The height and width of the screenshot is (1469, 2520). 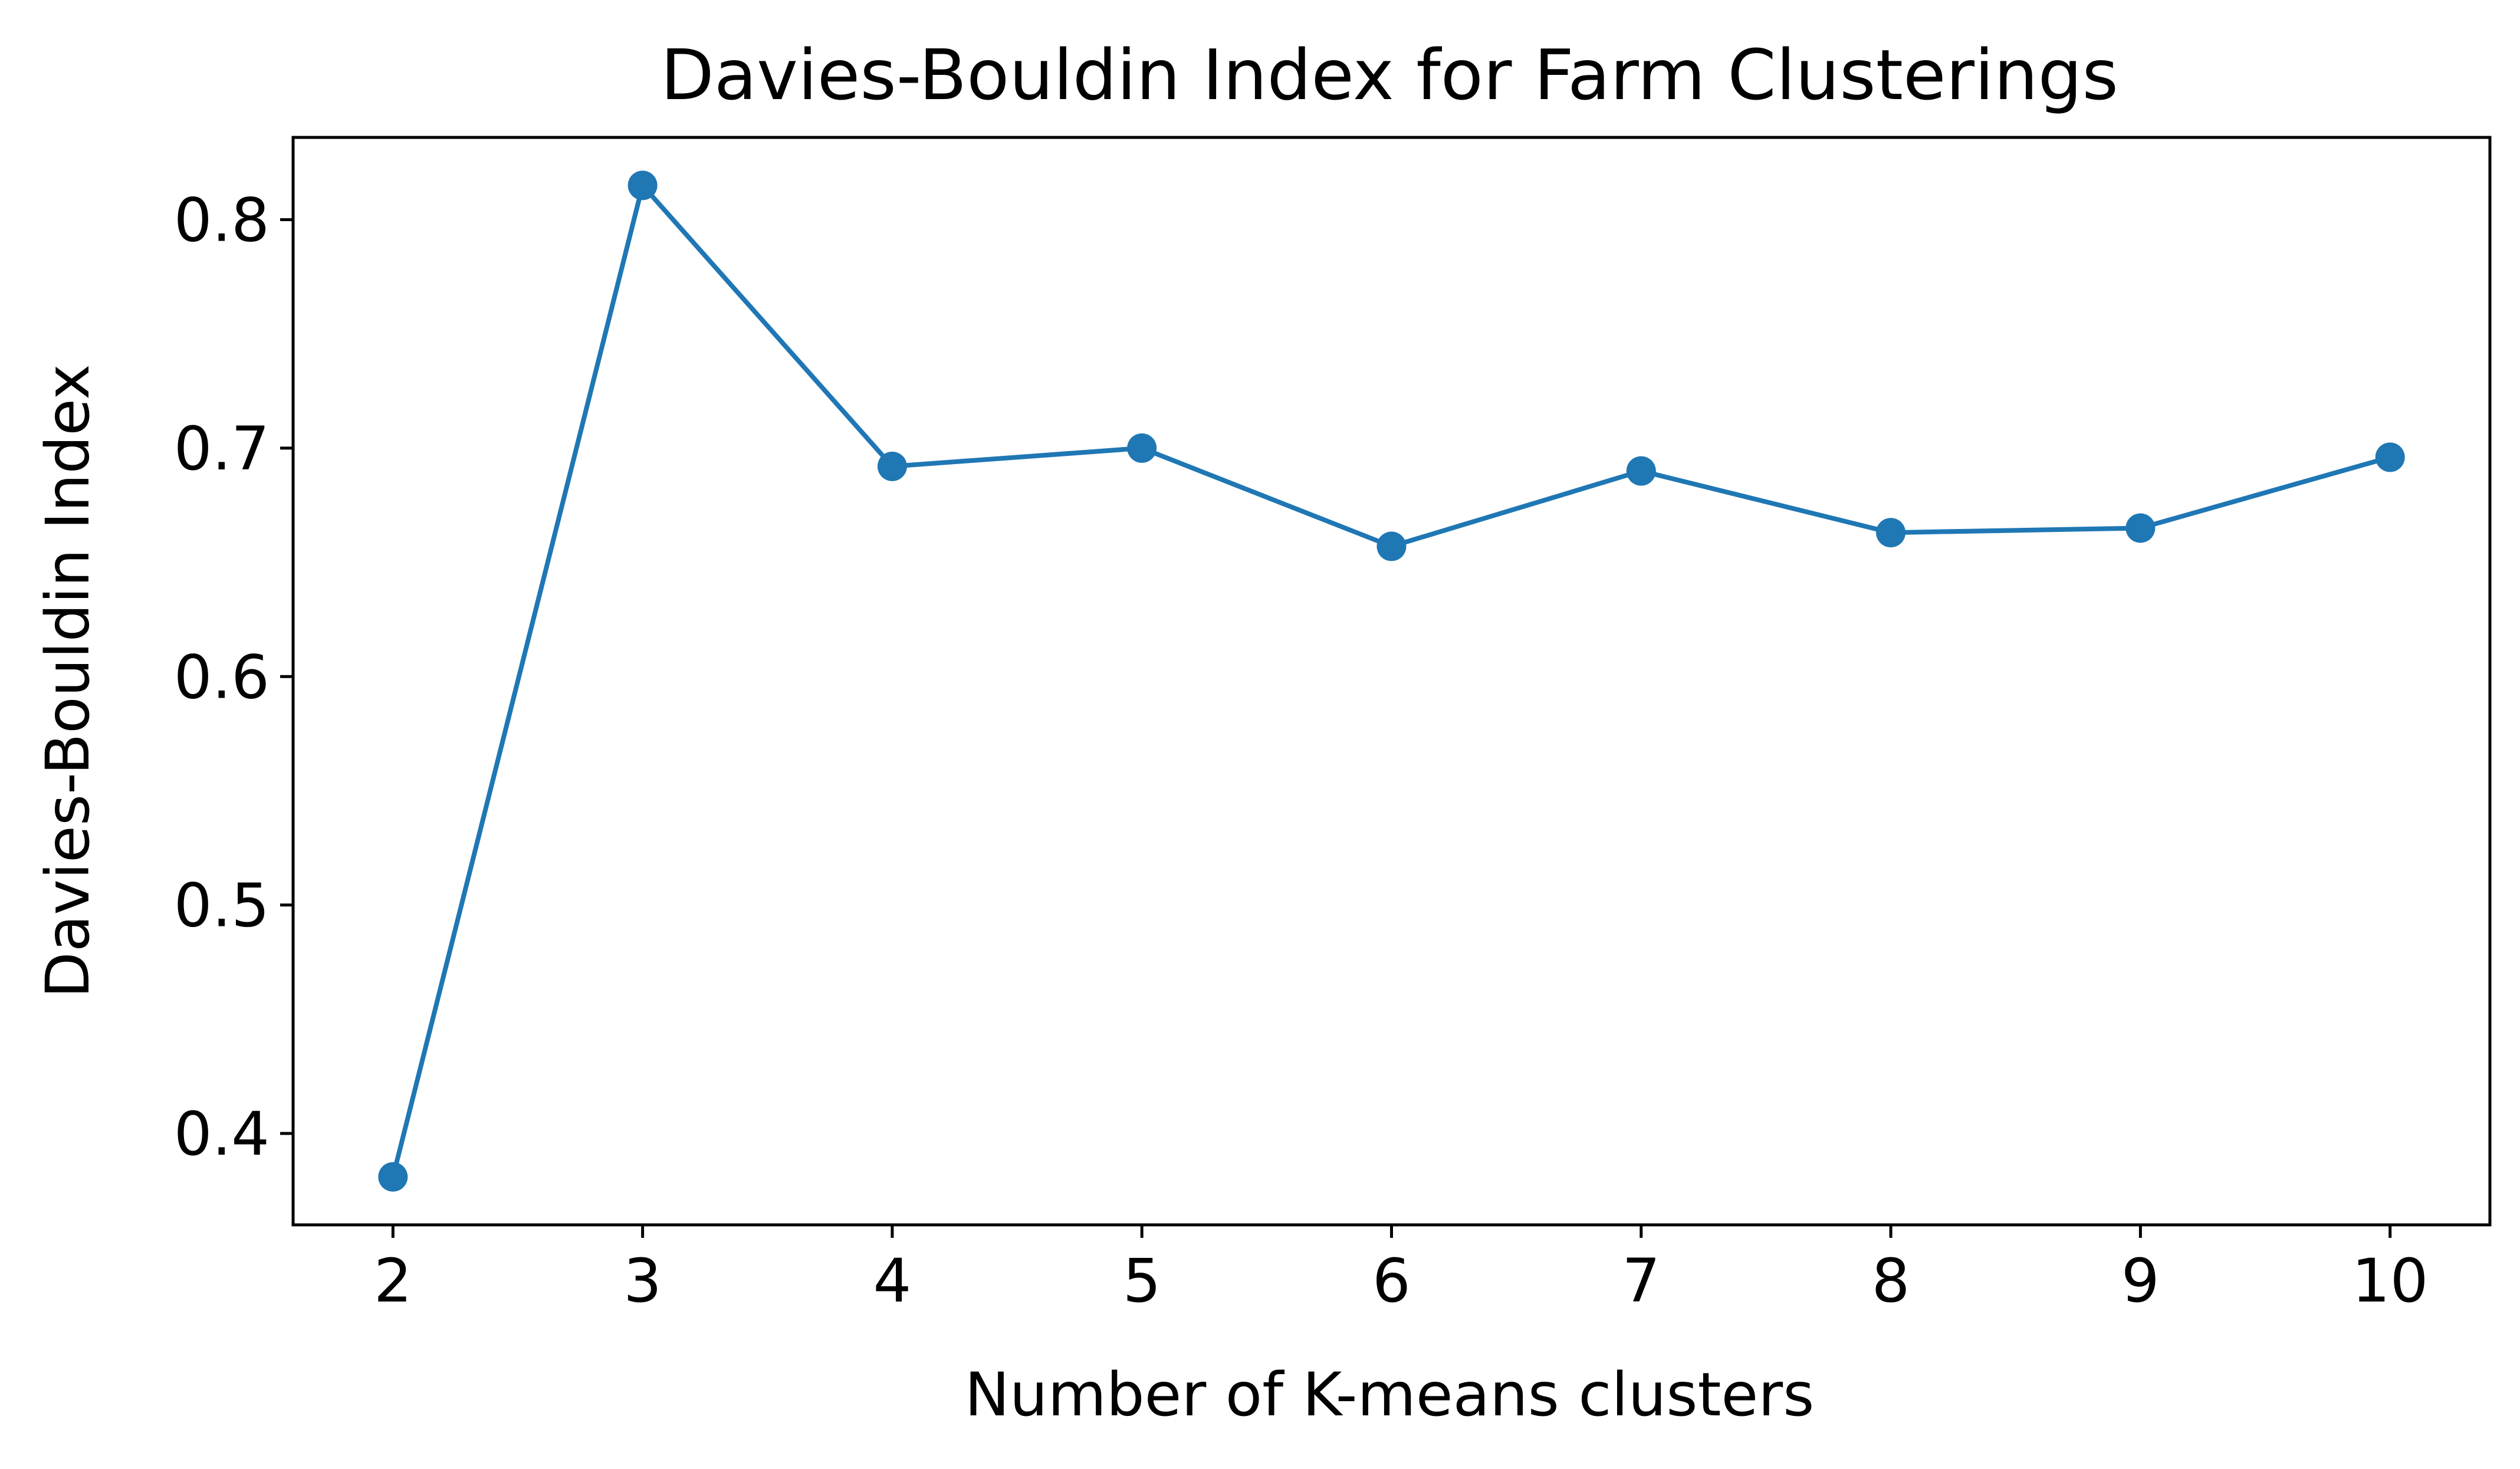 What do you see at coordinates (1390, 1395) in the screenshot?
I see `x-axis-label: Number of K-means clusters` at bounding box center [1390, 1395].